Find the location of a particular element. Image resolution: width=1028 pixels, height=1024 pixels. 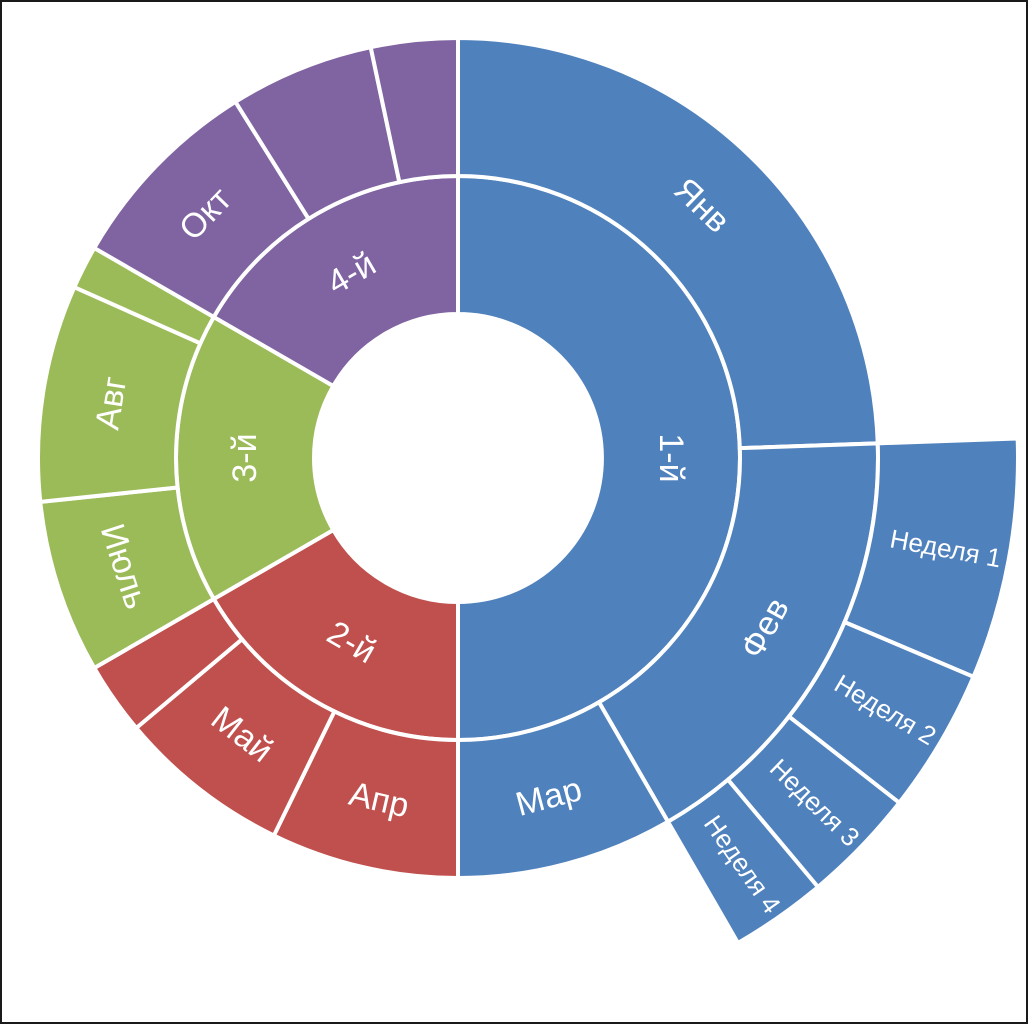

quarter-label: 3-й is located at coordinates (245, 457).